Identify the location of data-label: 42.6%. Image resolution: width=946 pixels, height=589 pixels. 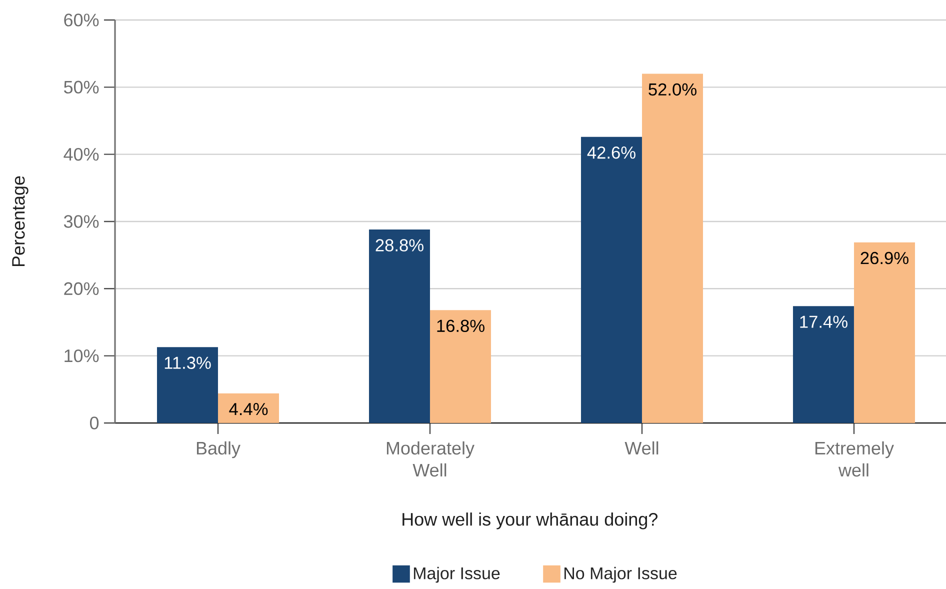
(611, 152).